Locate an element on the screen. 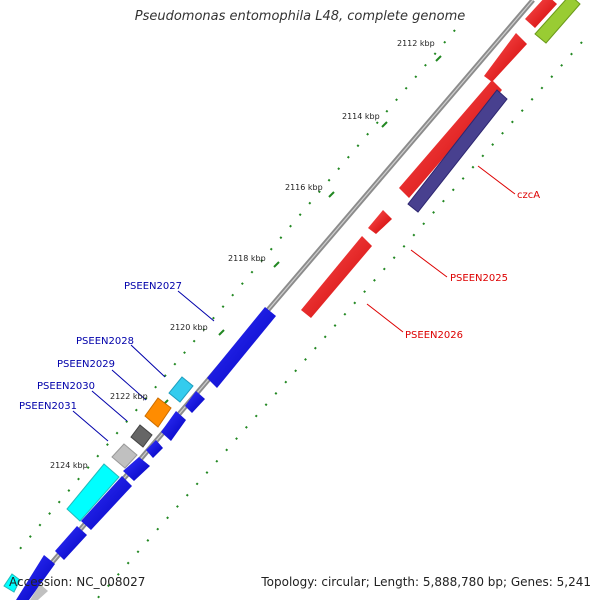 Image resolution: width=600 pixels, height=600 pixels. tick-label-2112: 2112 kbp is located at coordinates (416, 43).